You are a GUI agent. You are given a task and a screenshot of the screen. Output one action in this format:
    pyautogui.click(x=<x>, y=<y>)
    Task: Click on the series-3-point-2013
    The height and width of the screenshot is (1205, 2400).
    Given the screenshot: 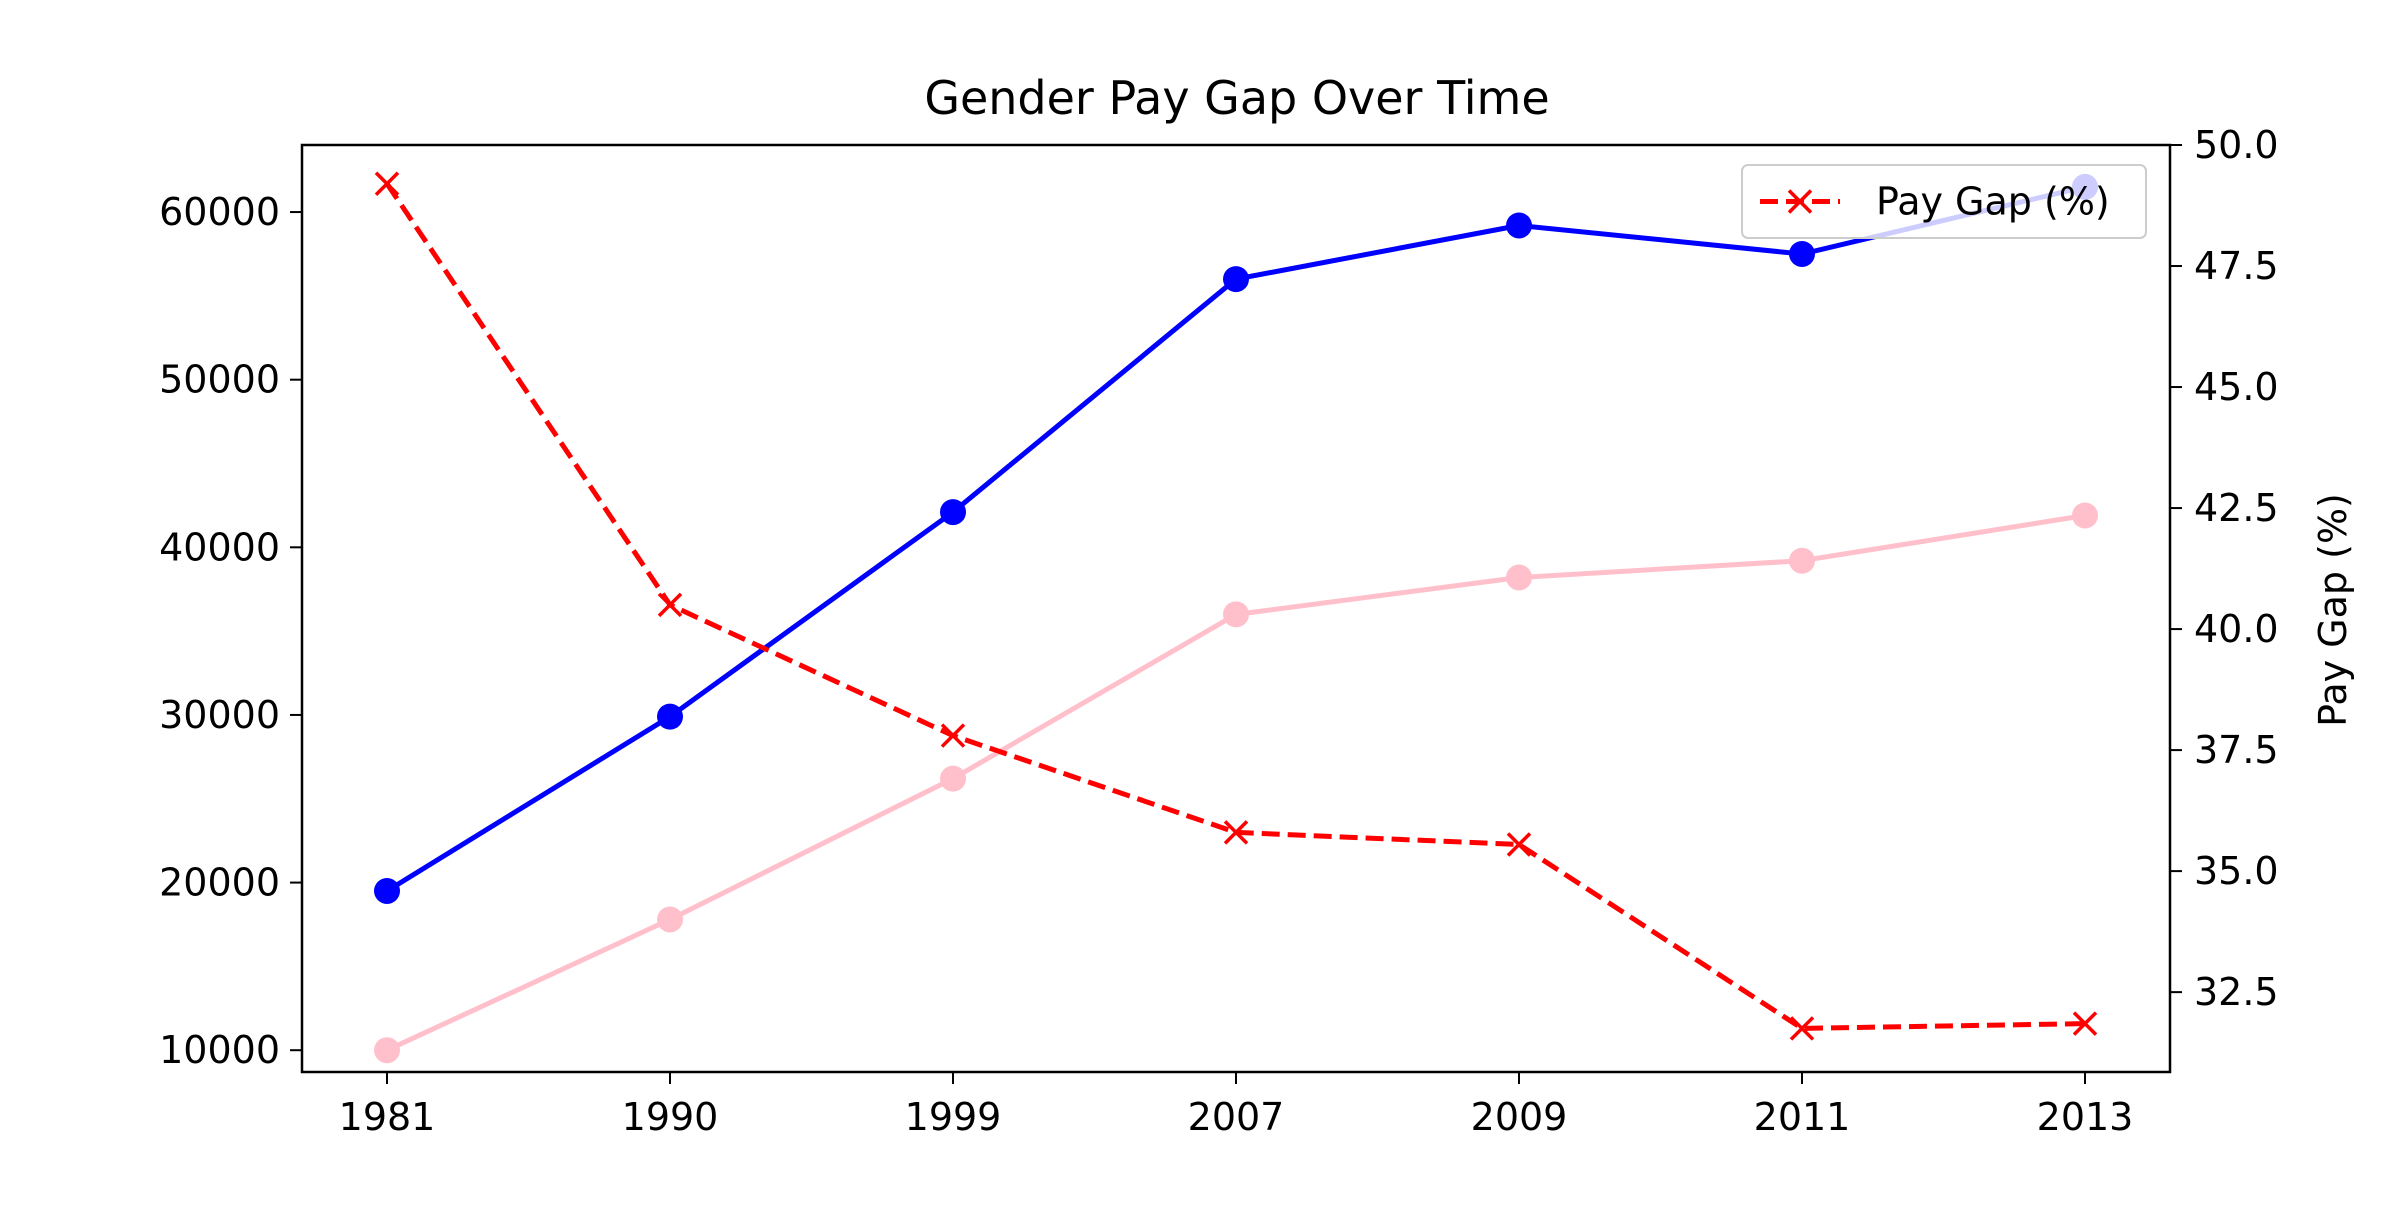 What is the action you would take?
    pyautogui.click(x=2085, y=1023)
    